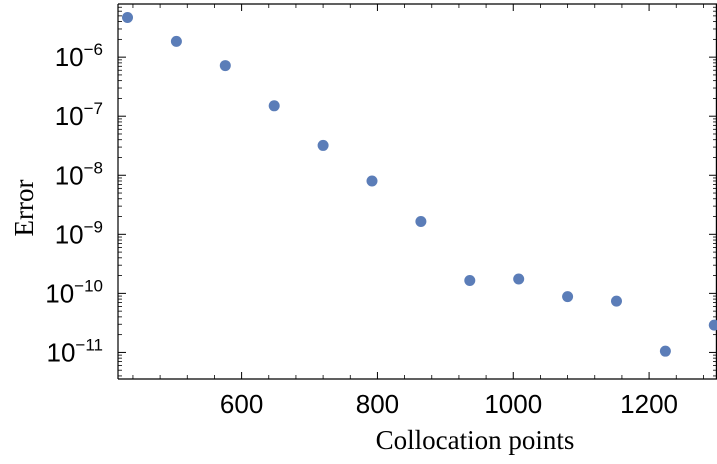 This screenshot has height=464, width=717. What do you see at coordinates (513, 404) in the screenshot?
I see `x-tick-label: 1000` at bounding box center [513, 404].